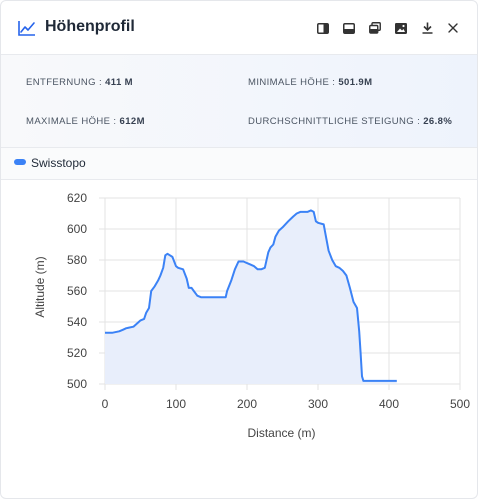  What do you see at coordinates (318, 404) in the screenshot?
I see `x-tick-label: 300` at bounding box center [318, 404].